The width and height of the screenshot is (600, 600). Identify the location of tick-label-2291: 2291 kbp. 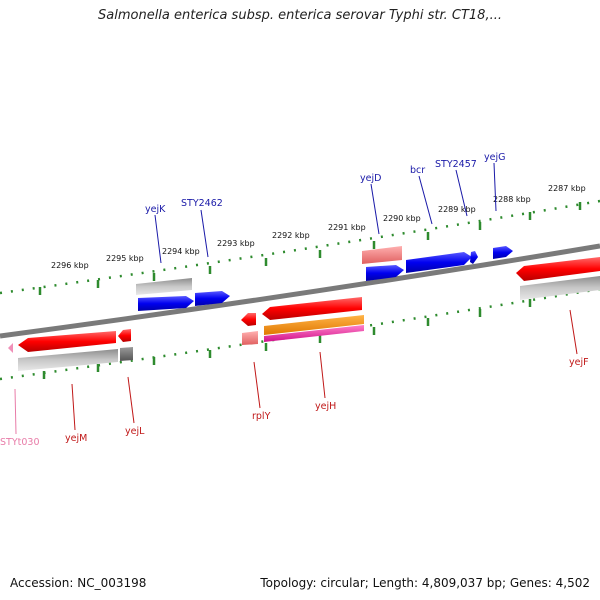
(347, 227).